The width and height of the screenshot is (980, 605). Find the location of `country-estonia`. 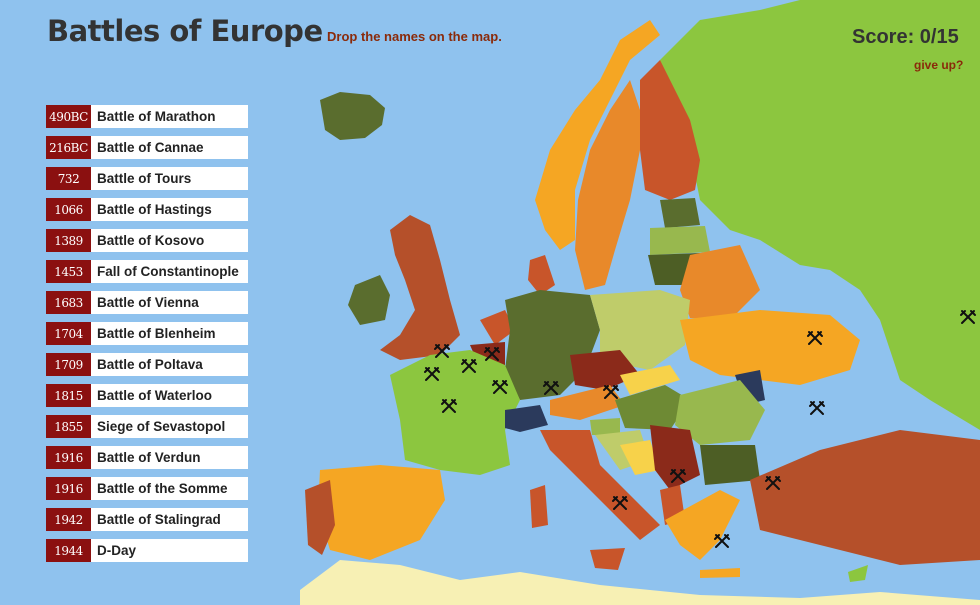

country-estonia is located at coordinates (680, 213).